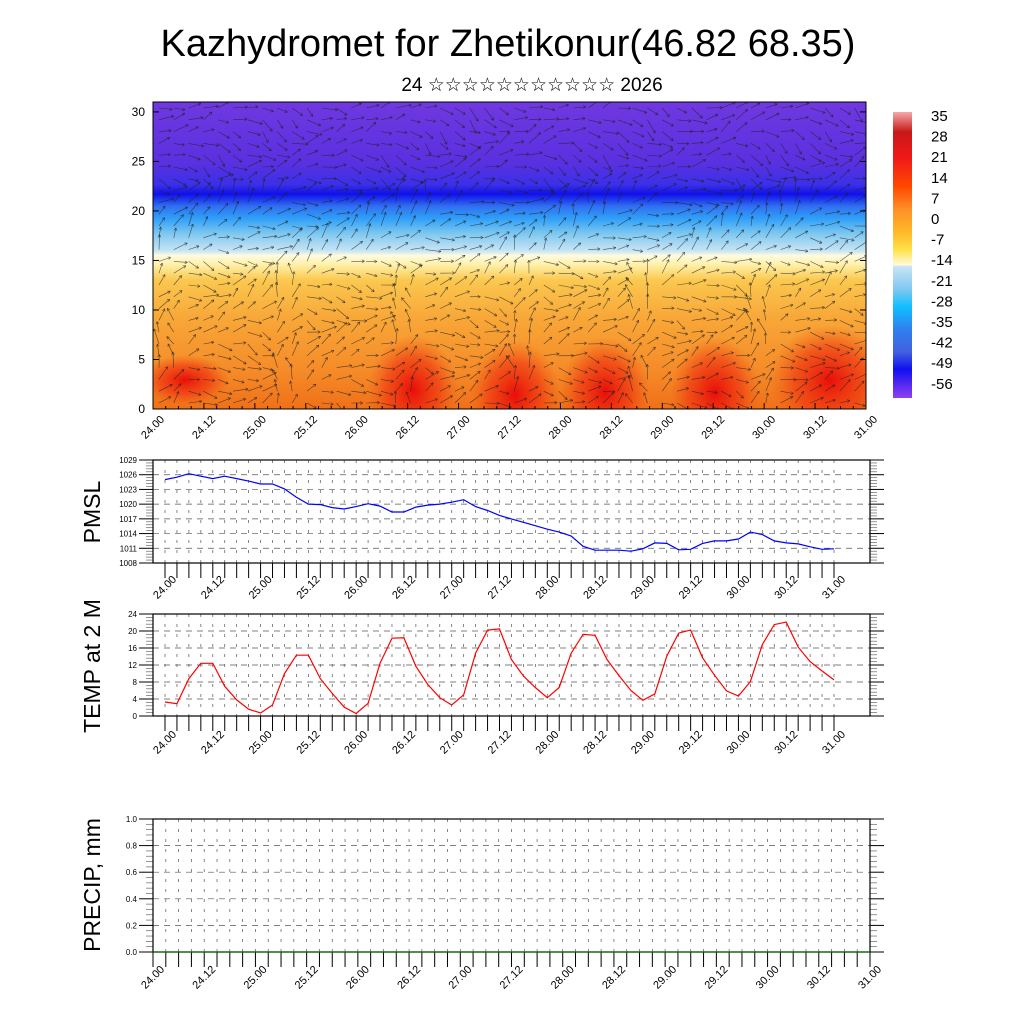  I want to click on temp-x-tick-label: 31.00, so click(834, 743).